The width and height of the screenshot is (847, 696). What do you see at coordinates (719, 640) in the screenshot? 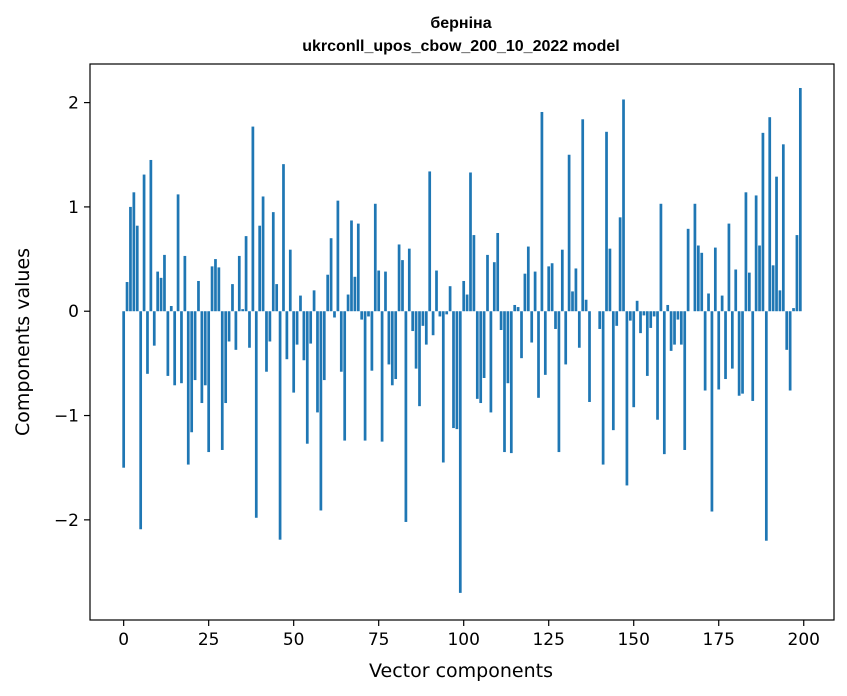
I see `x-tick-label: 175` at bounding box center [719, 640].